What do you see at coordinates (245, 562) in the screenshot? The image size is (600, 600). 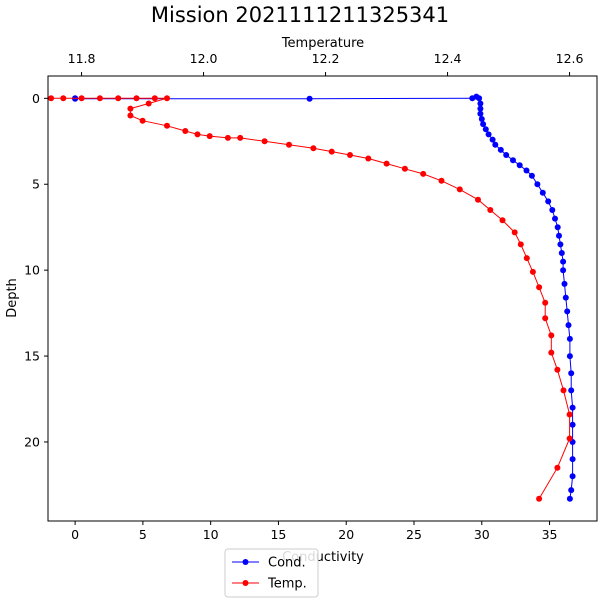 I see `legend-marker-cond` at bounding box center [245, 562].